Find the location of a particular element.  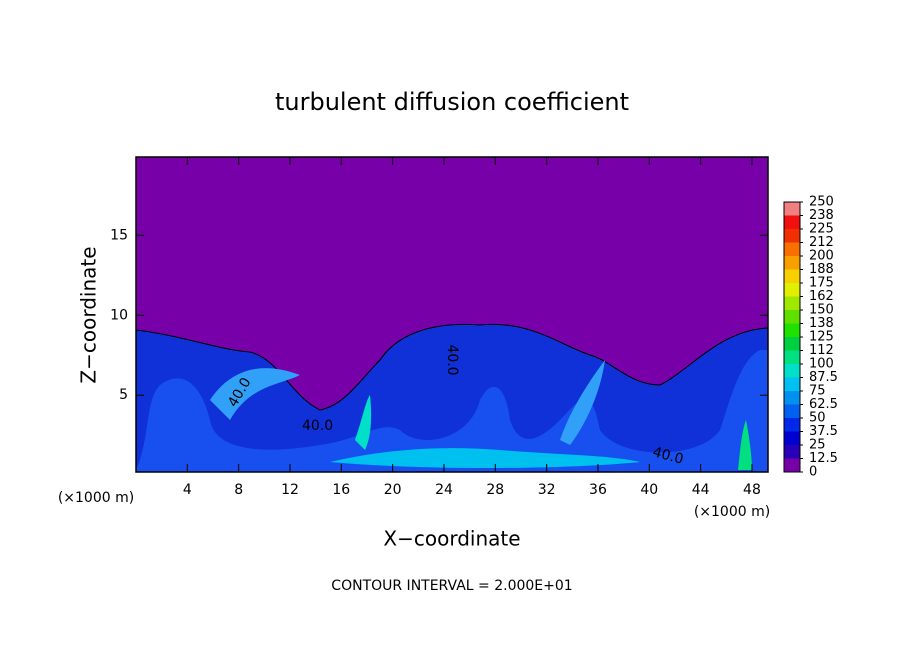

colorbar-label: 125 is located at coordinates (821, 337).